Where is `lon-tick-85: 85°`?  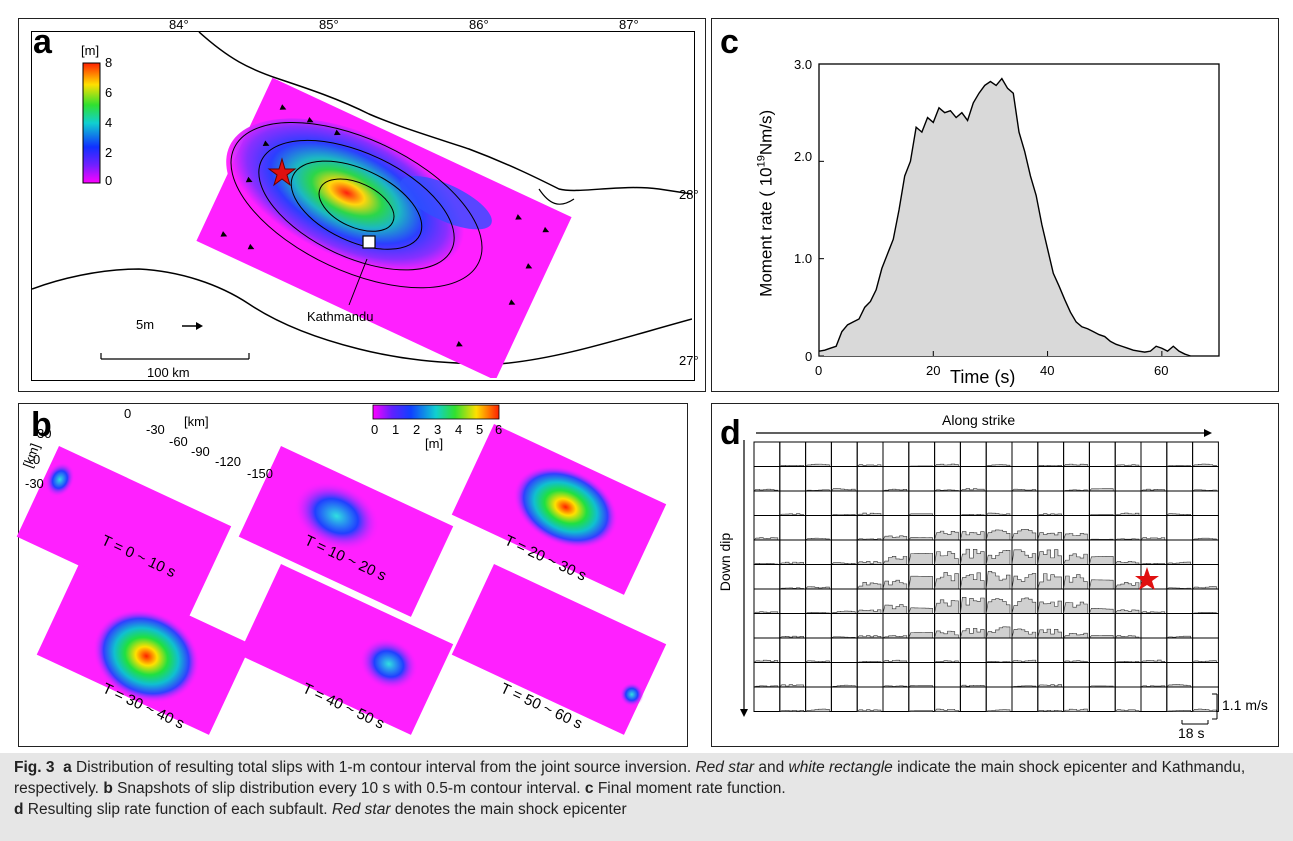
lon-tick-85: 85° is located at coordinates (329, 24).